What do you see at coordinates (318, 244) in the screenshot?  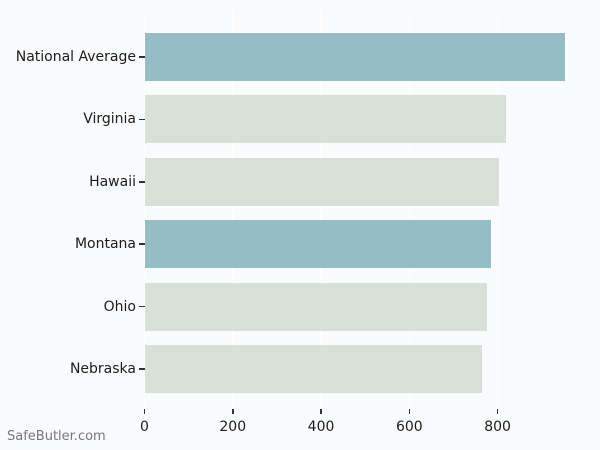 I see `bar-montana` at bounding box center [318, 244].